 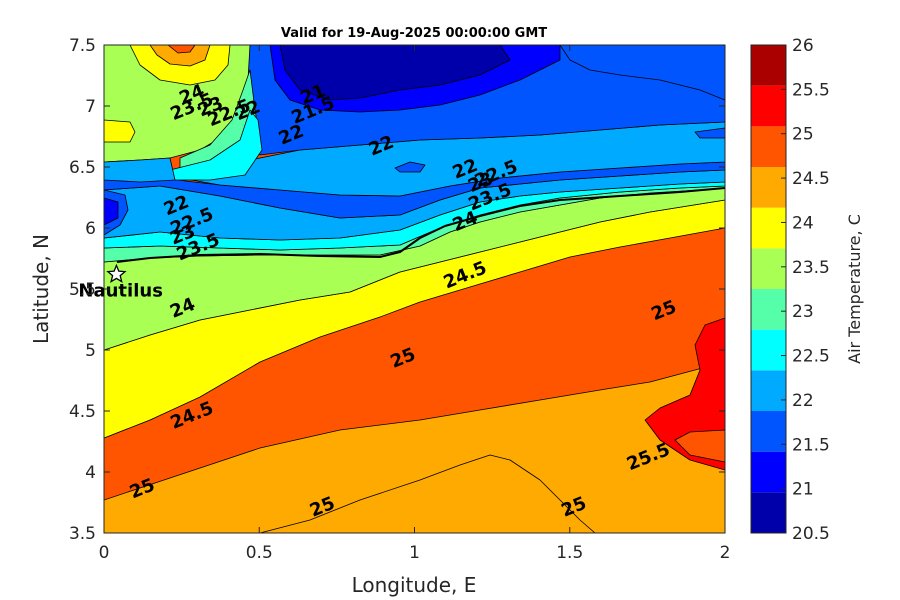 I want to click on y-tick-label: 3.5, so click(x=82, y=534).